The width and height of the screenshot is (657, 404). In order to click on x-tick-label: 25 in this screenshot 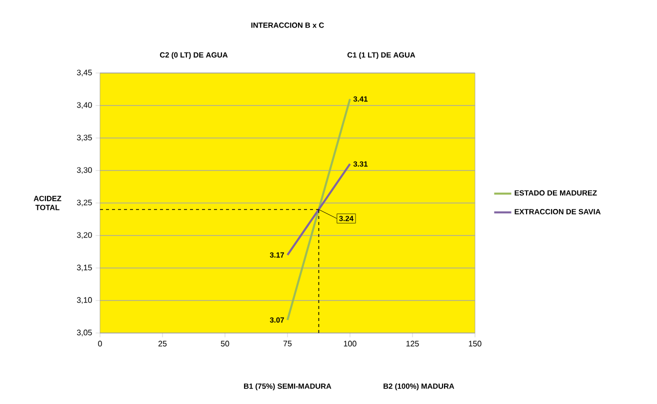, I will do `click(162, 343)`.